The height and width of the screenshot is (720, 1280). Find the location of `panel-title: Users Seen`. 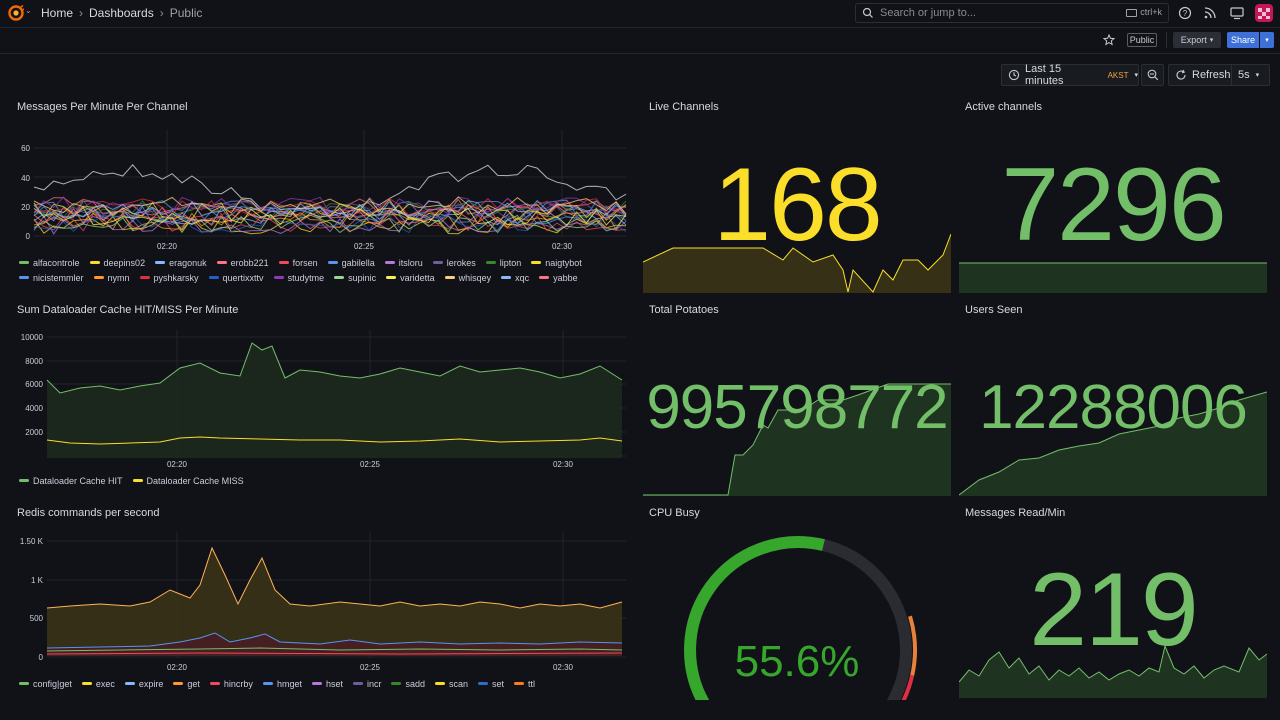

panel-title: Users Seen is located at coordinates (994, 310).